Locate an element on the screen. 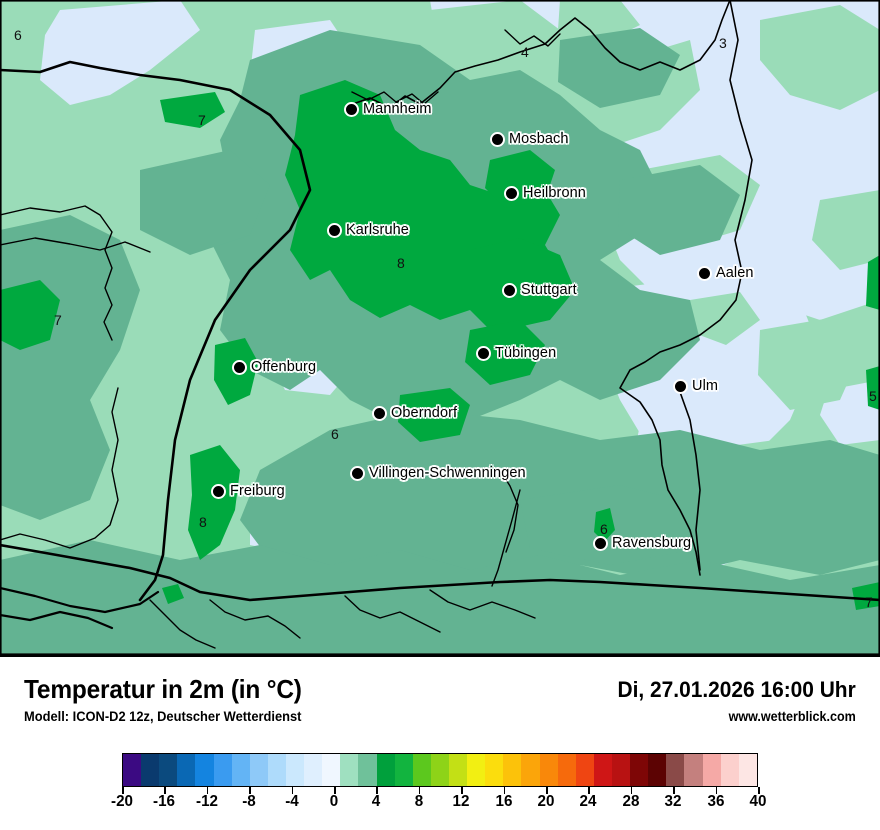 The height and width of the screenshot is (830, 880). city-marker: Aalen is located at coordinates (725, 273).